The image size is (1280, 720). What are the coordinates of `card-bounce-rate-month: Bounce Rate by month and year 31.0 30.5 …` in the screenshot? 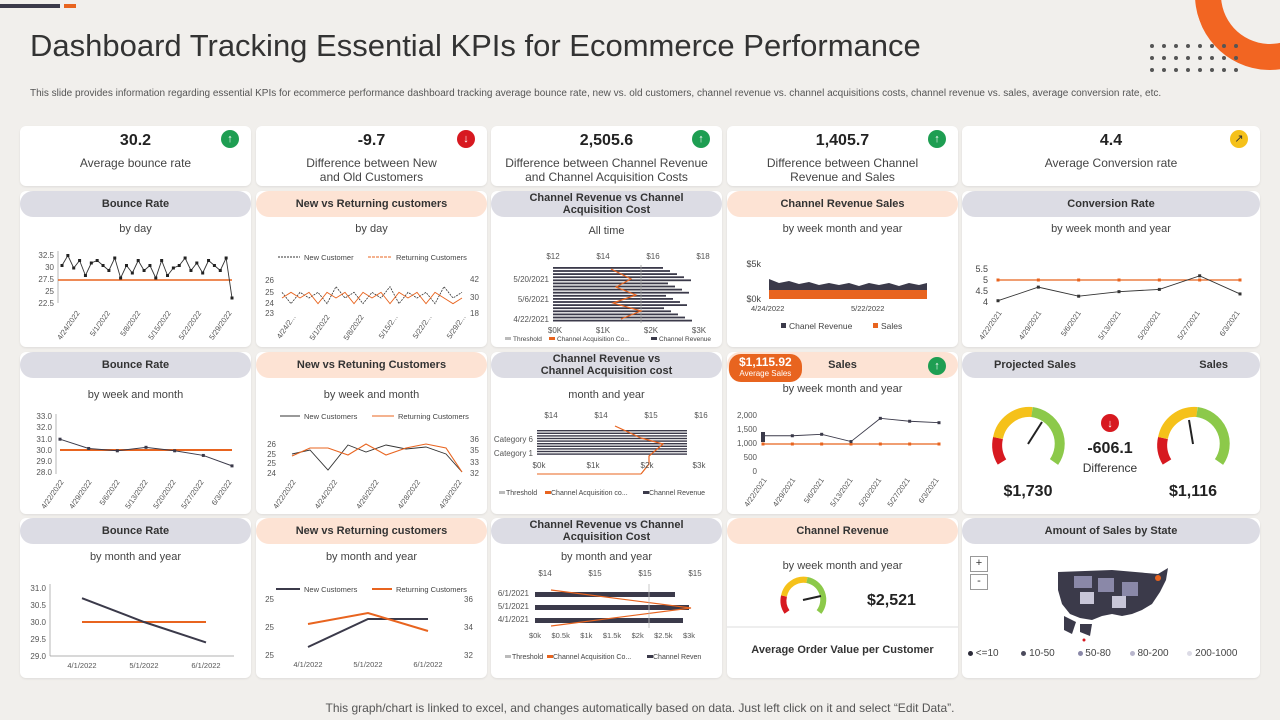 It's located at (135, 598).